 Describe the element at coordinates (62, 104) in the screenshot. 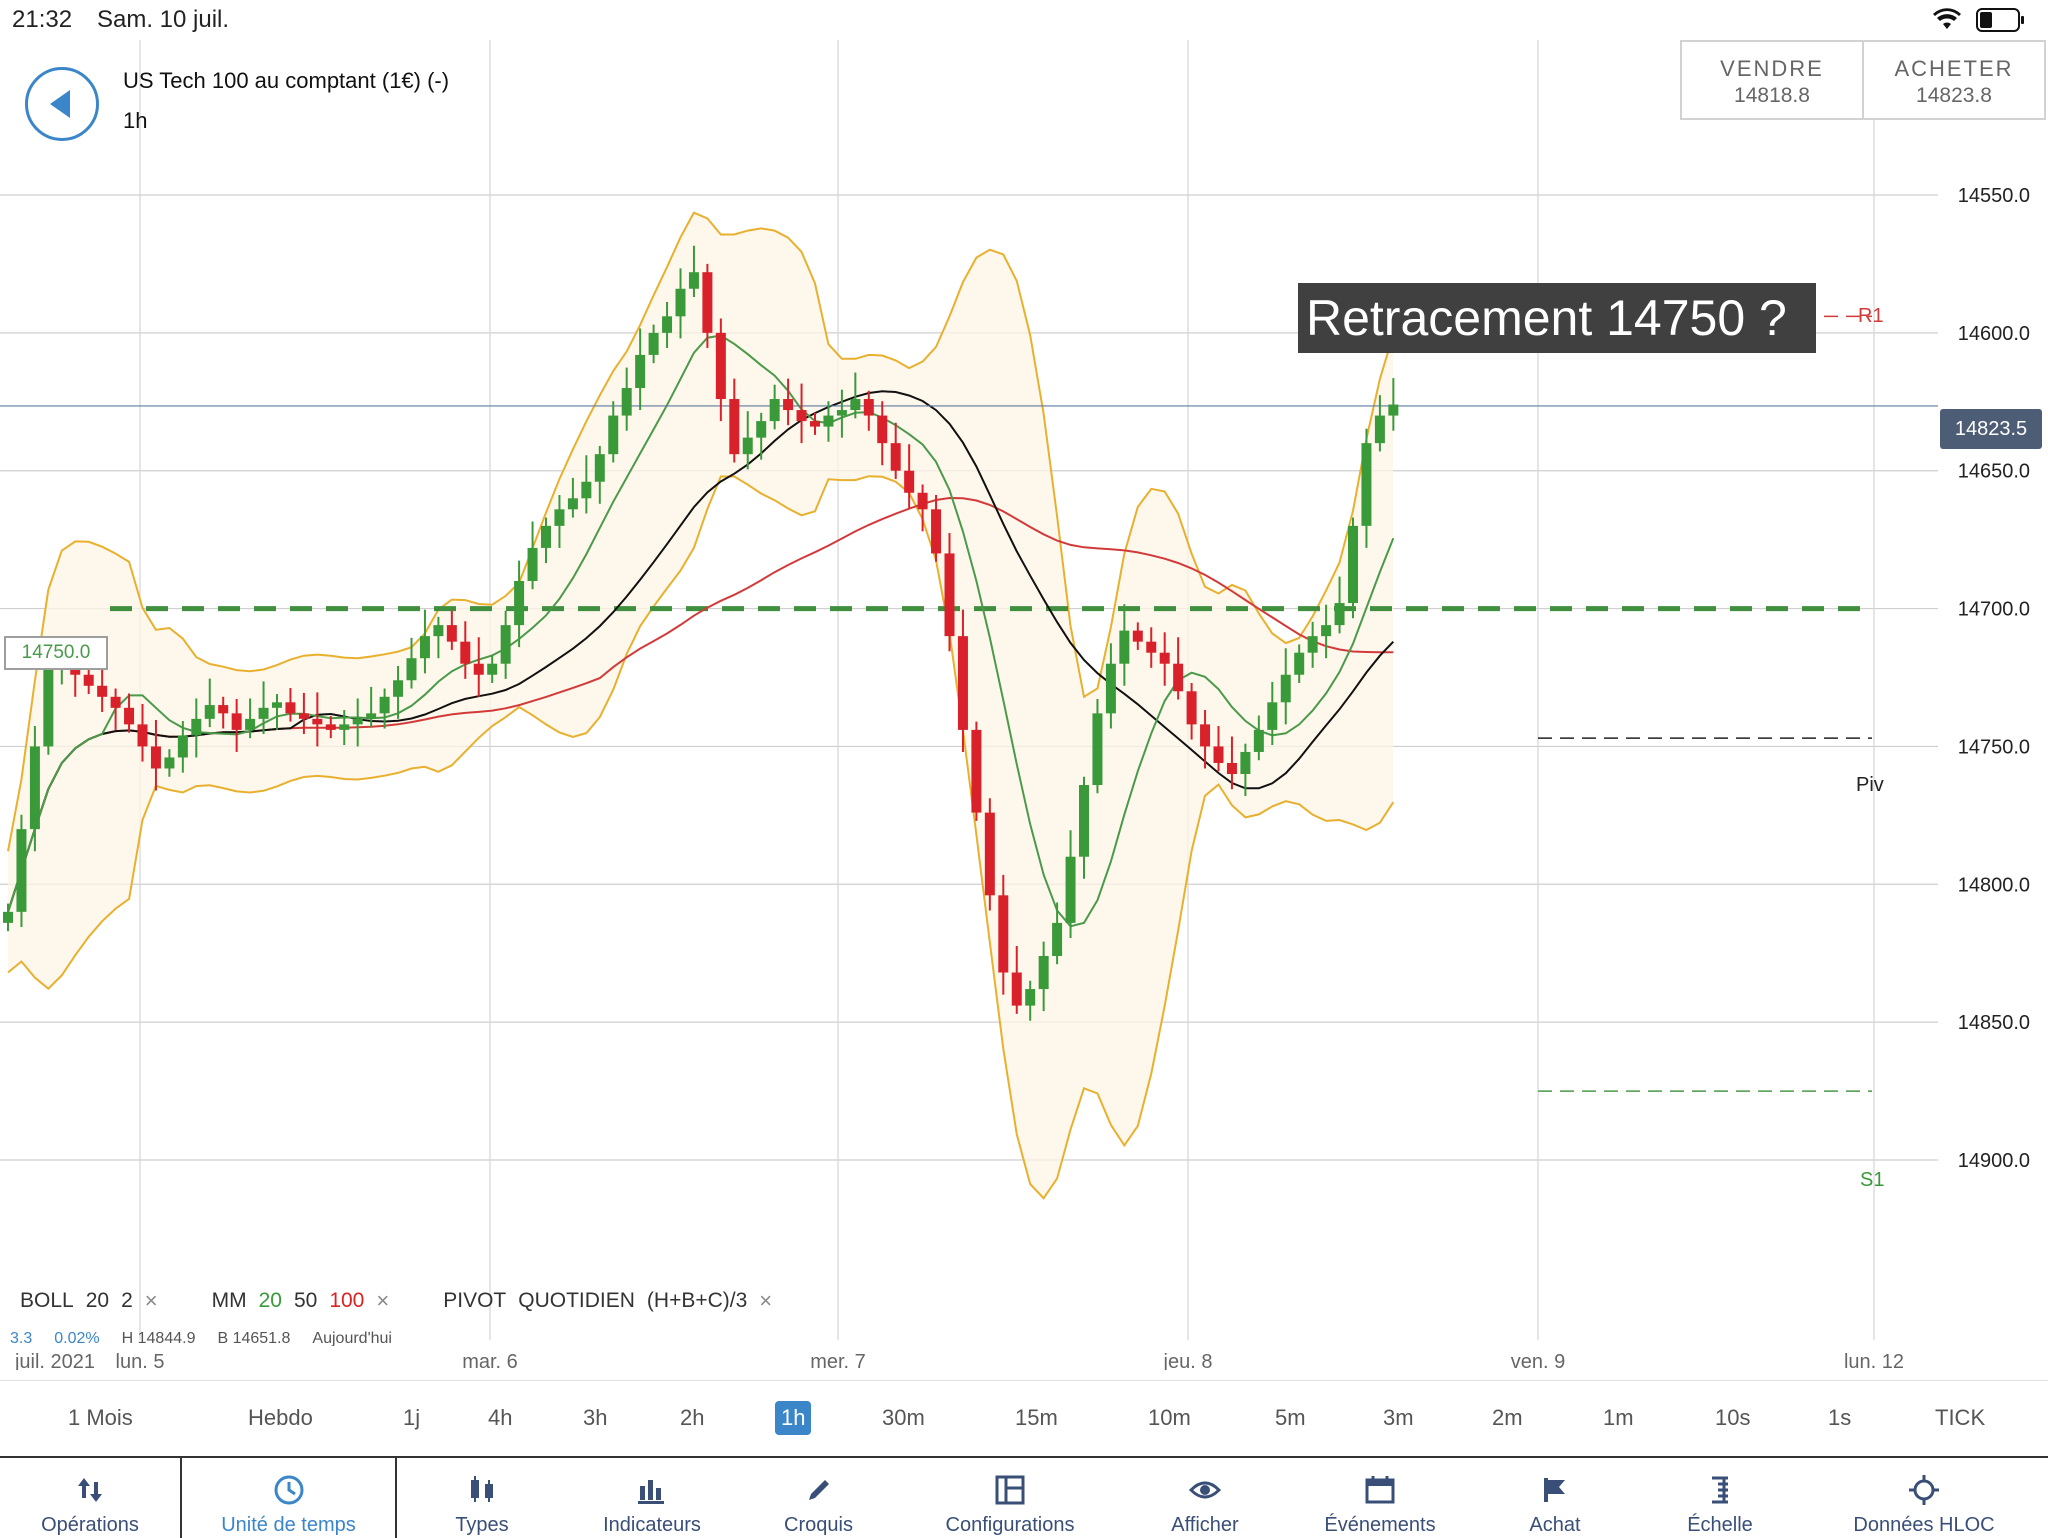

I see `back-button` at that location.